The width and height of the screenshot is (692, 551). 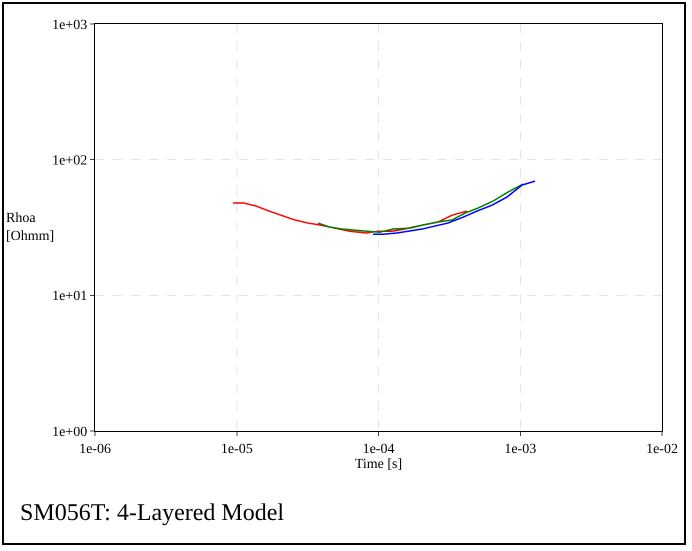 What do you see at coordinates (662, 449) in the screenshot?
I see `x-tick-label: 1e-02` at bounding box center [662, 449].